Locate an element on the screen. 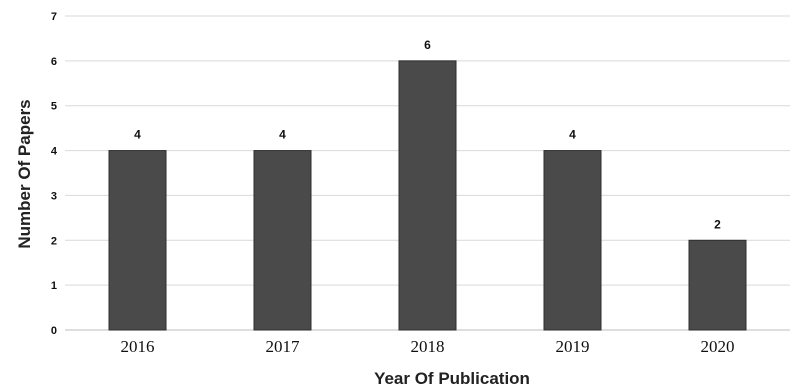 The height and width of the screenshot is (389, 799). y-tick-label: 1 is located at coordinates (54, 286).